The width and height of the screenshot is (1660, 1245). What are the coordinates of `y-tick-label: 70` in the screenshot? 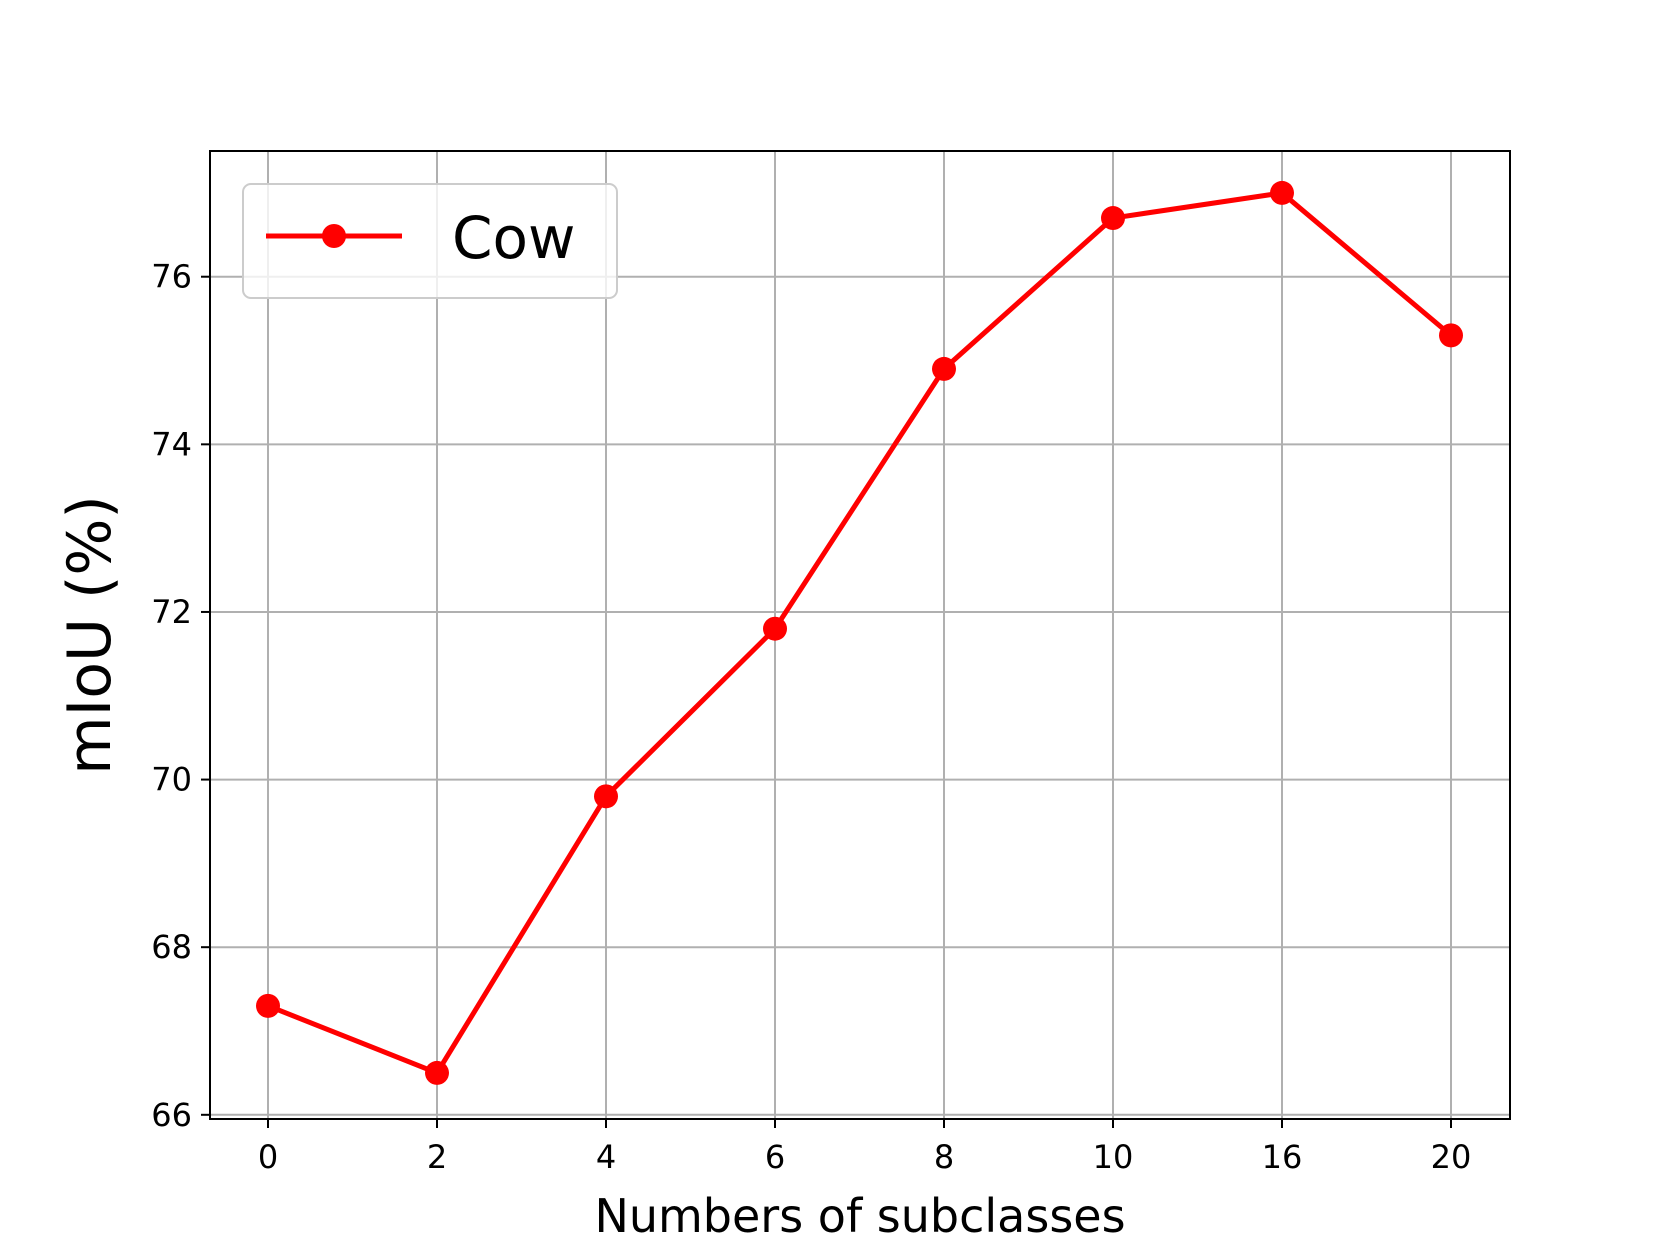 It's located at (171, 780).